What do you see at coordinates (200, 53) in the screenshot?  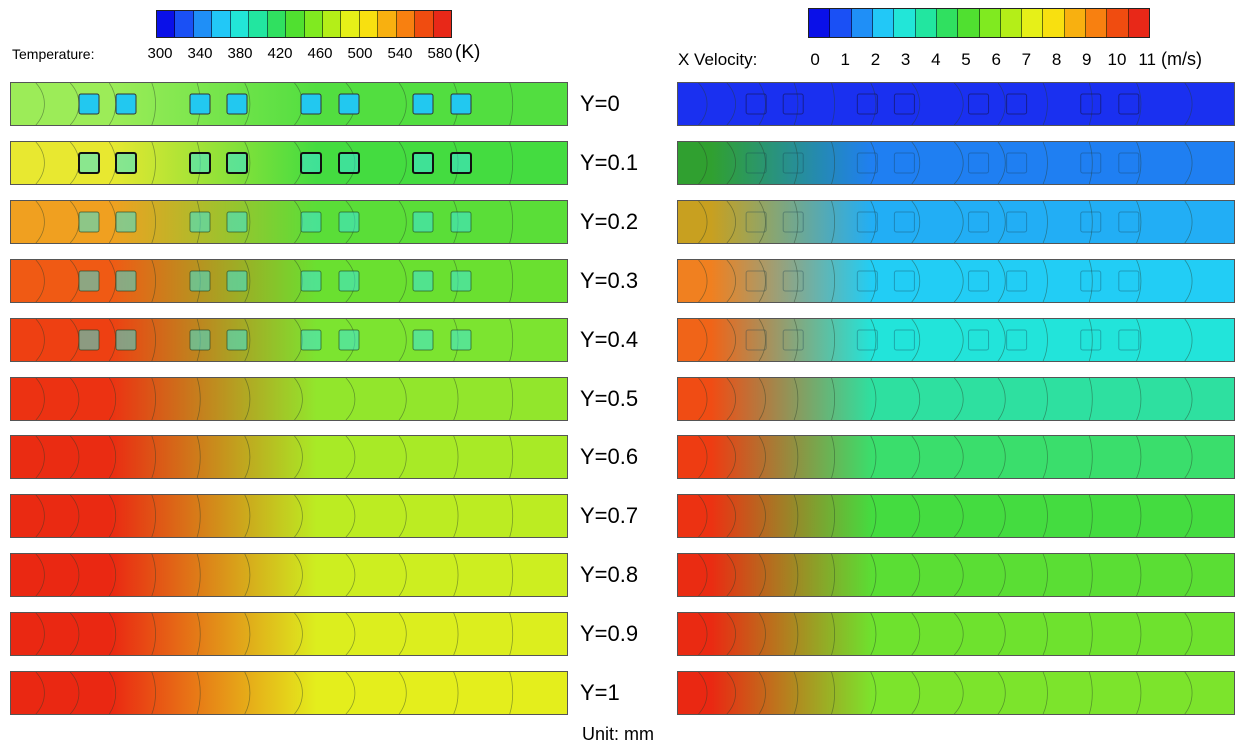 I see `temperature-tick-label: 340` at bounding box center [200, 53].